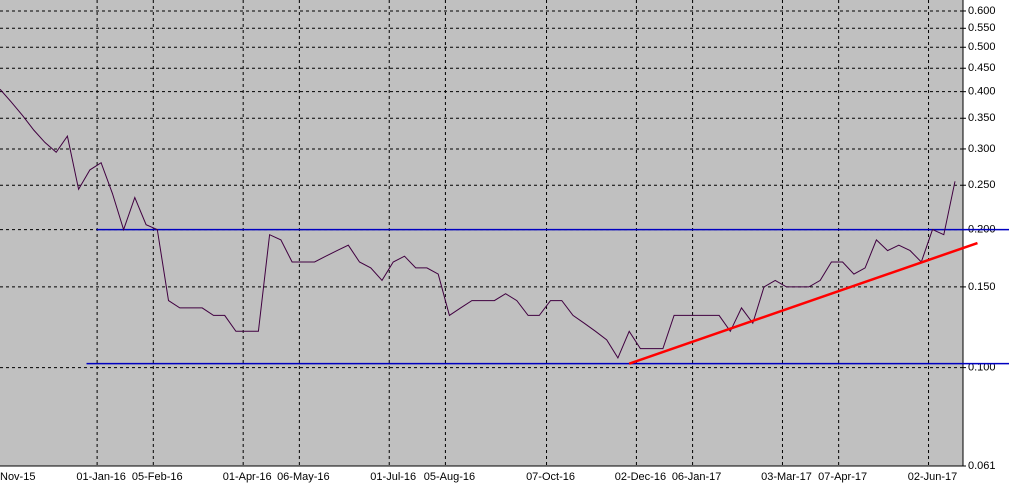 The height and width of the screenshot is (488, 1009). I want to click on y-tick-label: 0.400, so click(982, 92).